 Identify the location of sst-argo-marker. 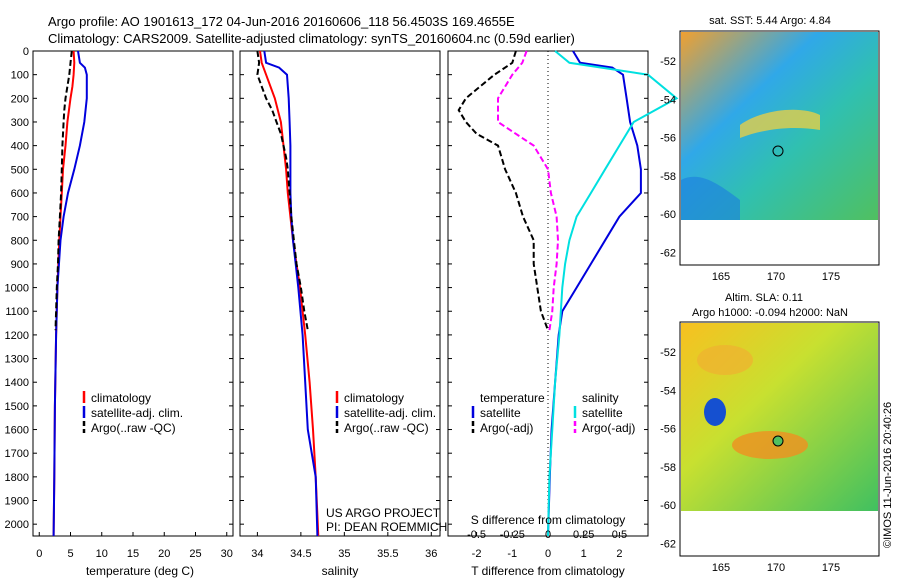
(778, 151).